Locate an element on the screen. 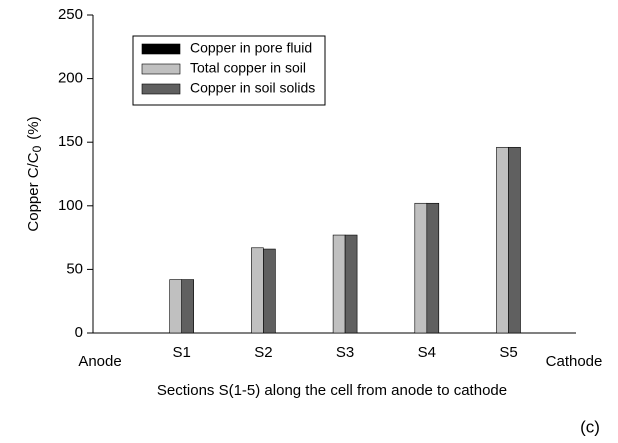 The width and height of the screenshot is (618, 443). x-tick-label: S3 is located at coordinates (345, 352).